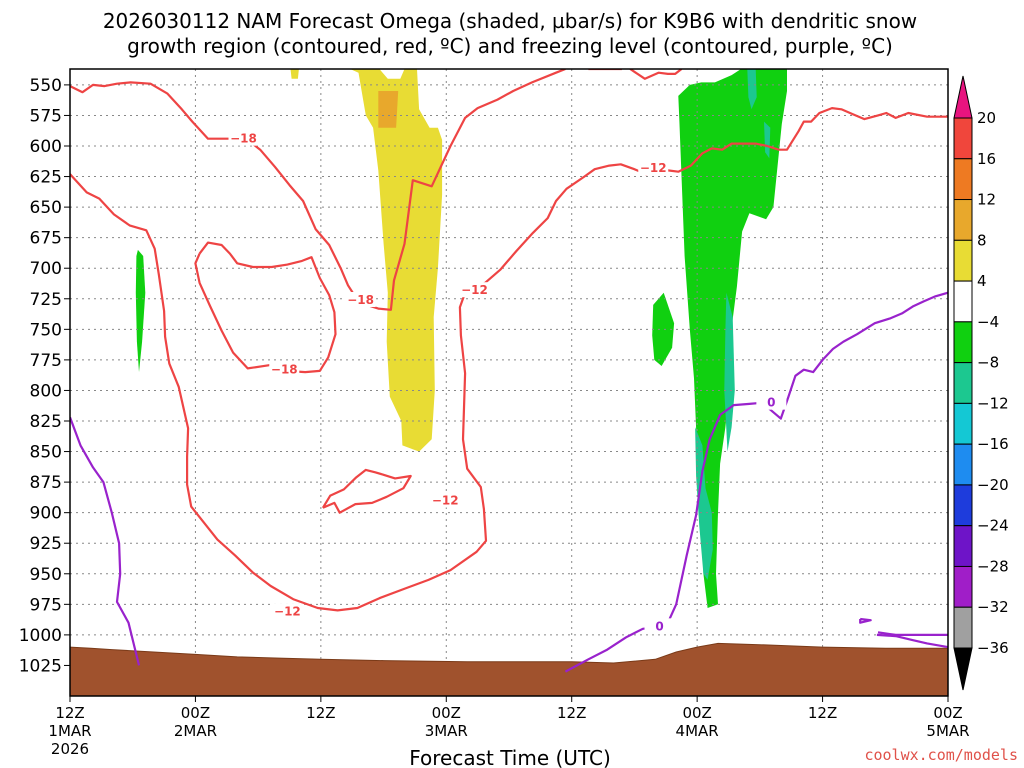  I want to click on colorbar-label-10: −24, so click(993, 526).